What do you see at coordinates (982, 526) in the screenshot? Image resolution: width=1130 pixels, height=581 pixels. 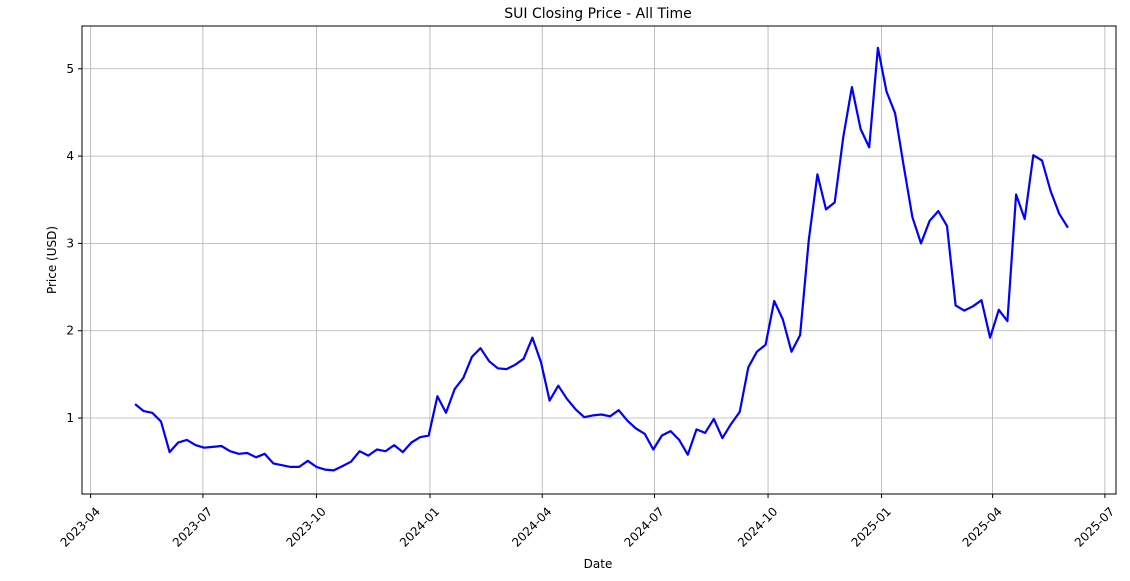 I see `x-tick-label: 2025-04` at bounding box center [982, 526].